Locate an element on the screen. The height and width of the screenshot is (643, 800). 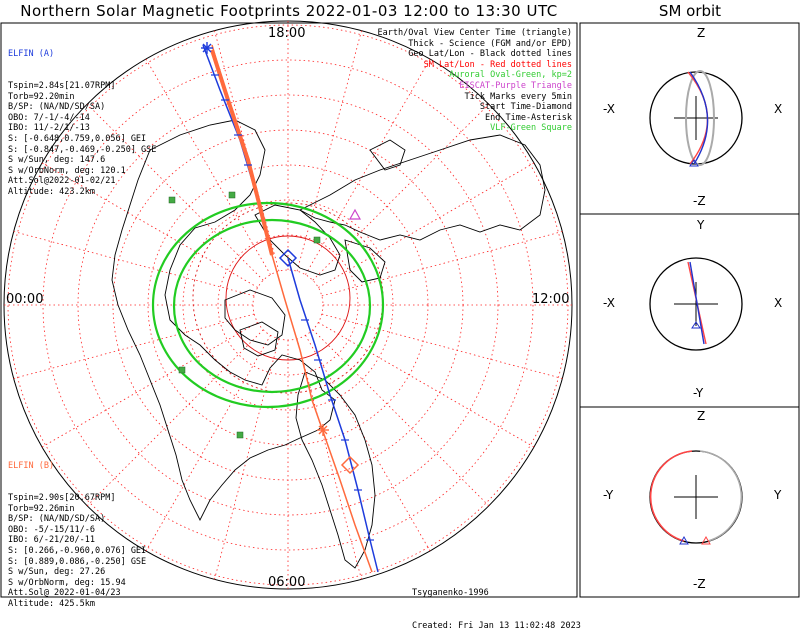
orbit-xy-bottom: -Y is located at coordinates (698, 393).